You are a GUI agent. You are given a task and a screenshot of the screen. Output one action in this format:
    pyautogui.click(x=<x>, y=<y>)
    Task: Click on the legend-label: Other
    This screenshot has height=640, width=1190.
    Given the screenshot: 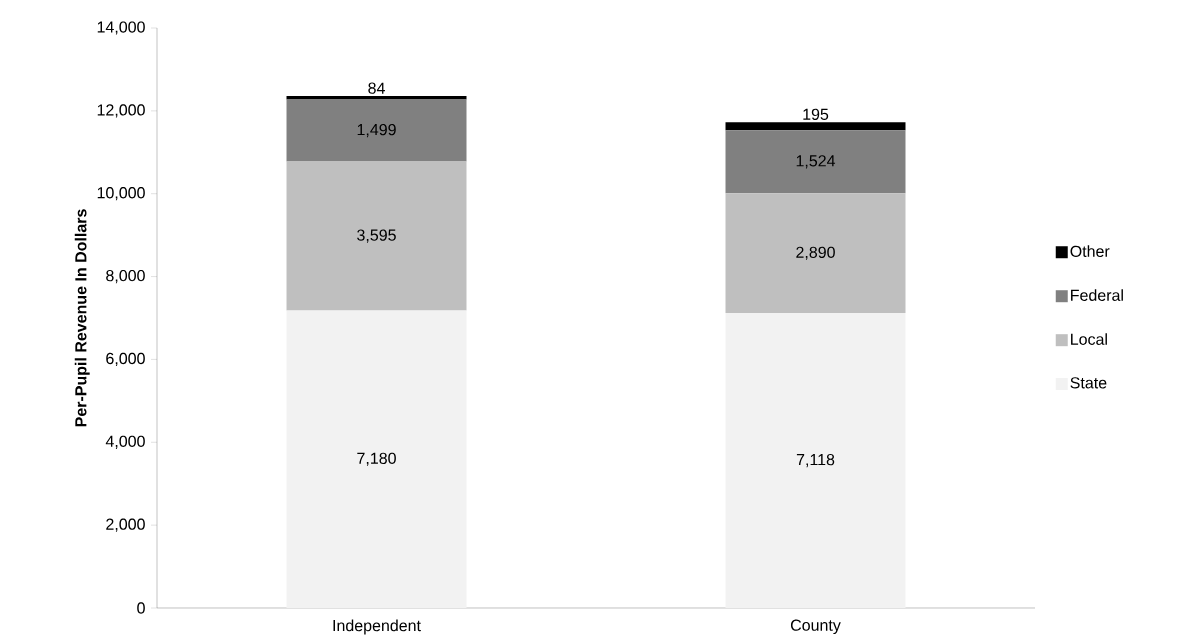 What is the action you would take?
    pyautogui.click(x=1090, y=251)
    